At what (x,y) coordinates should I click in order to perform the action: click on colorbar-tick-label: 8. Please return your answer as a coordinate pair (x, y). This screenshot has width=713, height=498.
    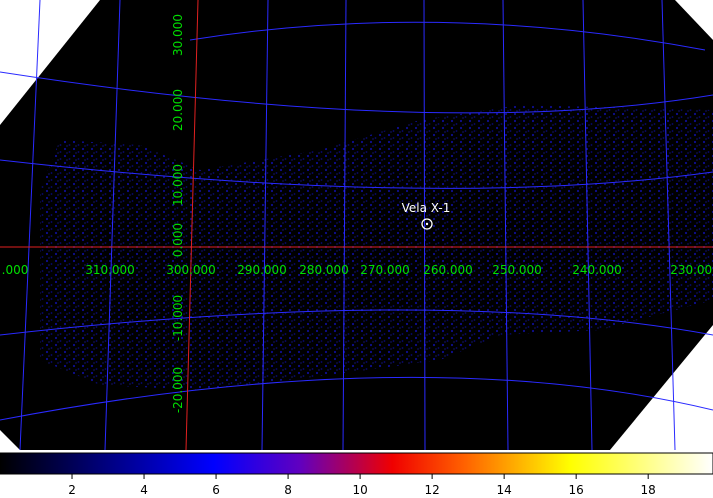
    Looking at the image, I should click on (288, 490).